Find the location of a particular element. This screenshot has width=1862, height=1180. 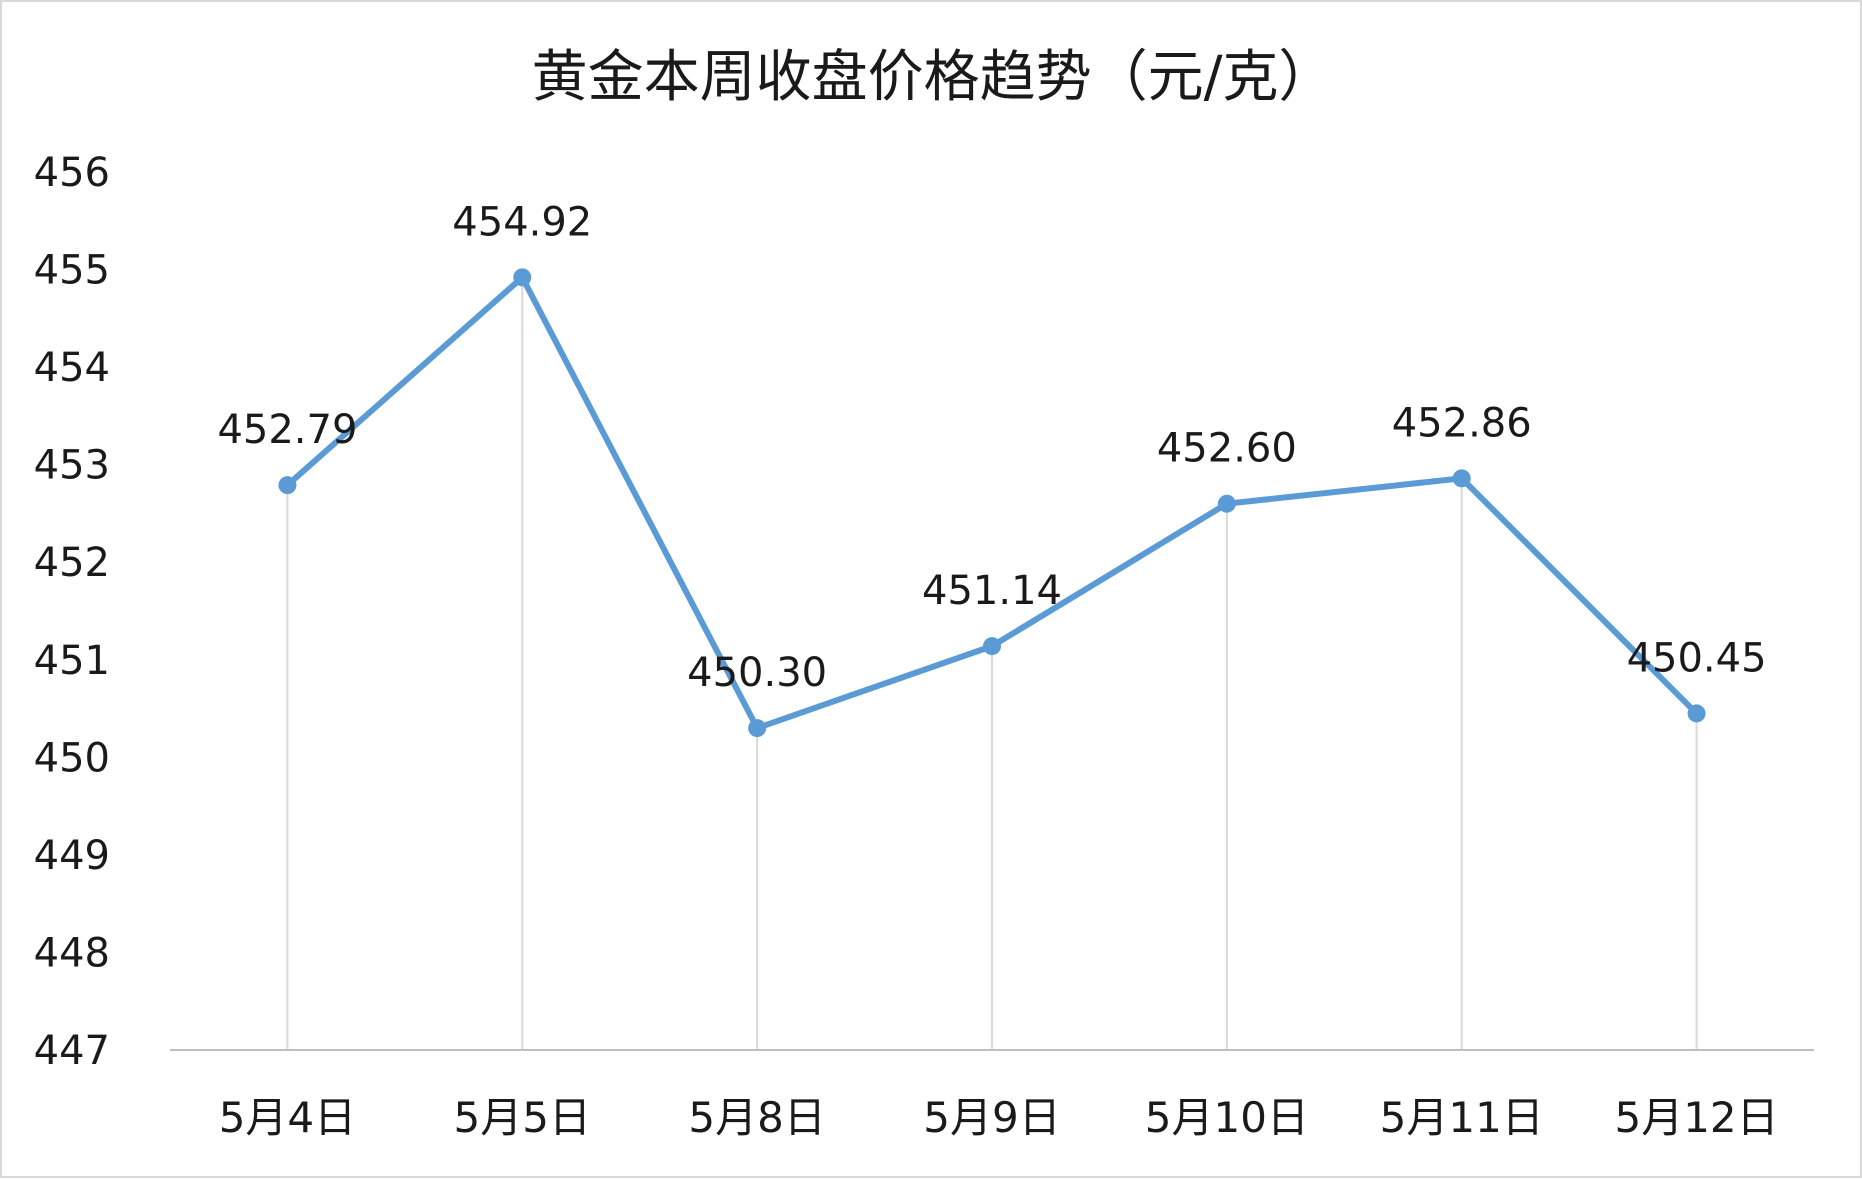

data-label: 451.14 is located at coordinates (992, 591).